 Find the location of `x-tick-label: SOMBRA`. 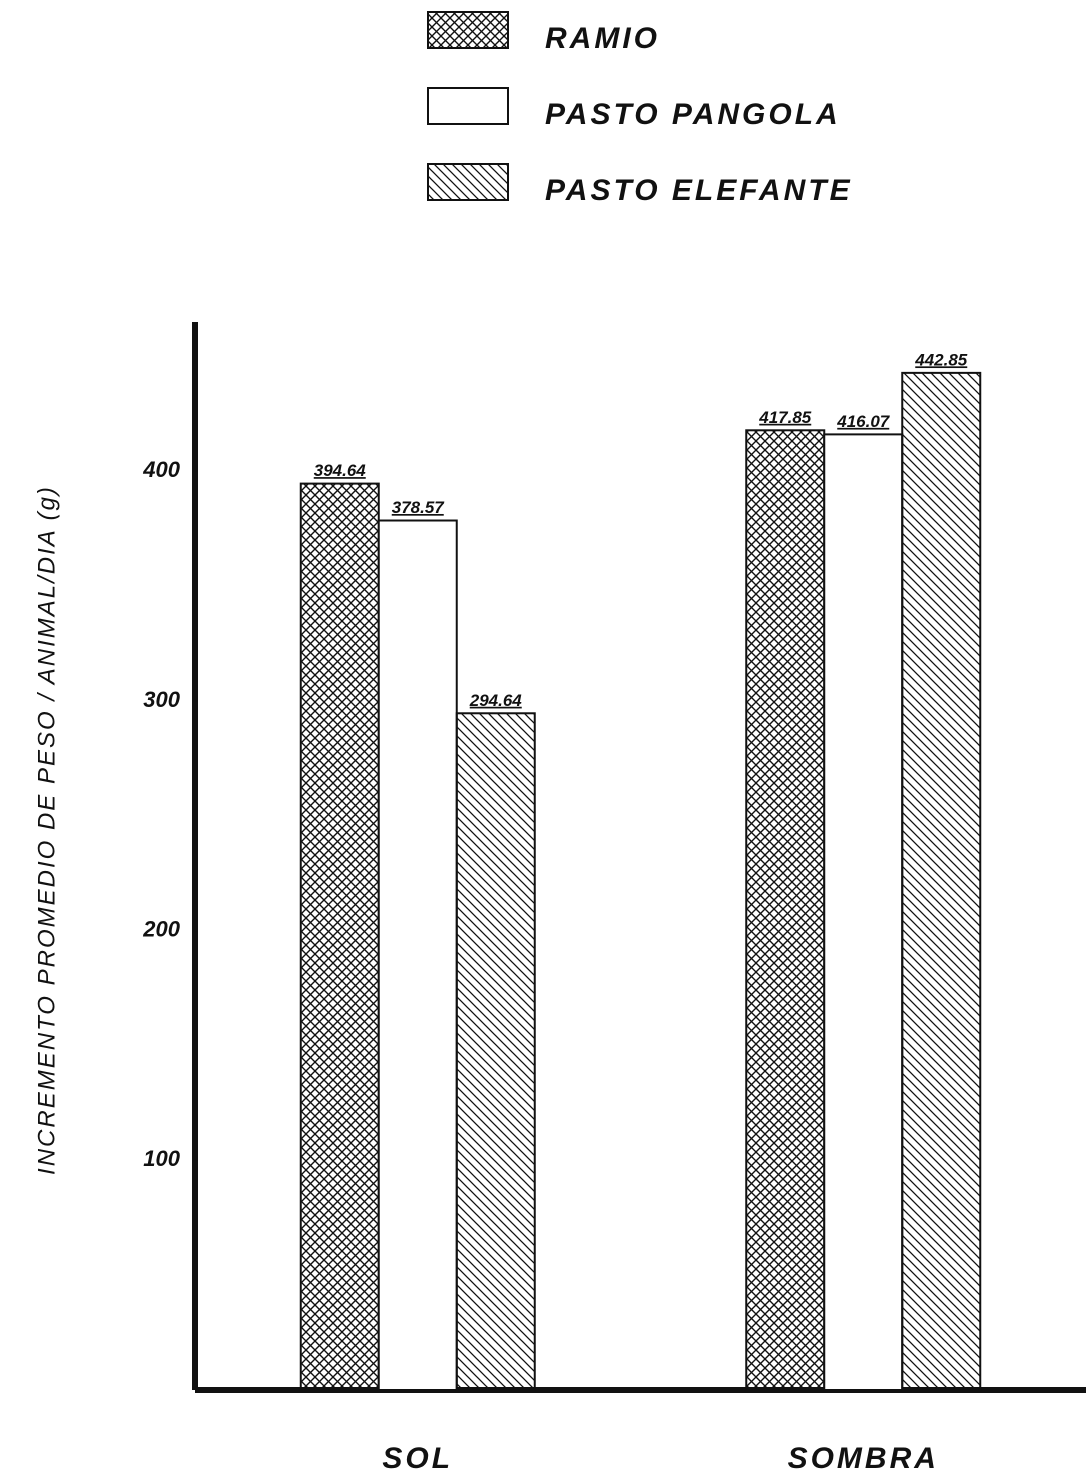

x-tick-label: SOMBRA is located at coordinates (863, 1458).